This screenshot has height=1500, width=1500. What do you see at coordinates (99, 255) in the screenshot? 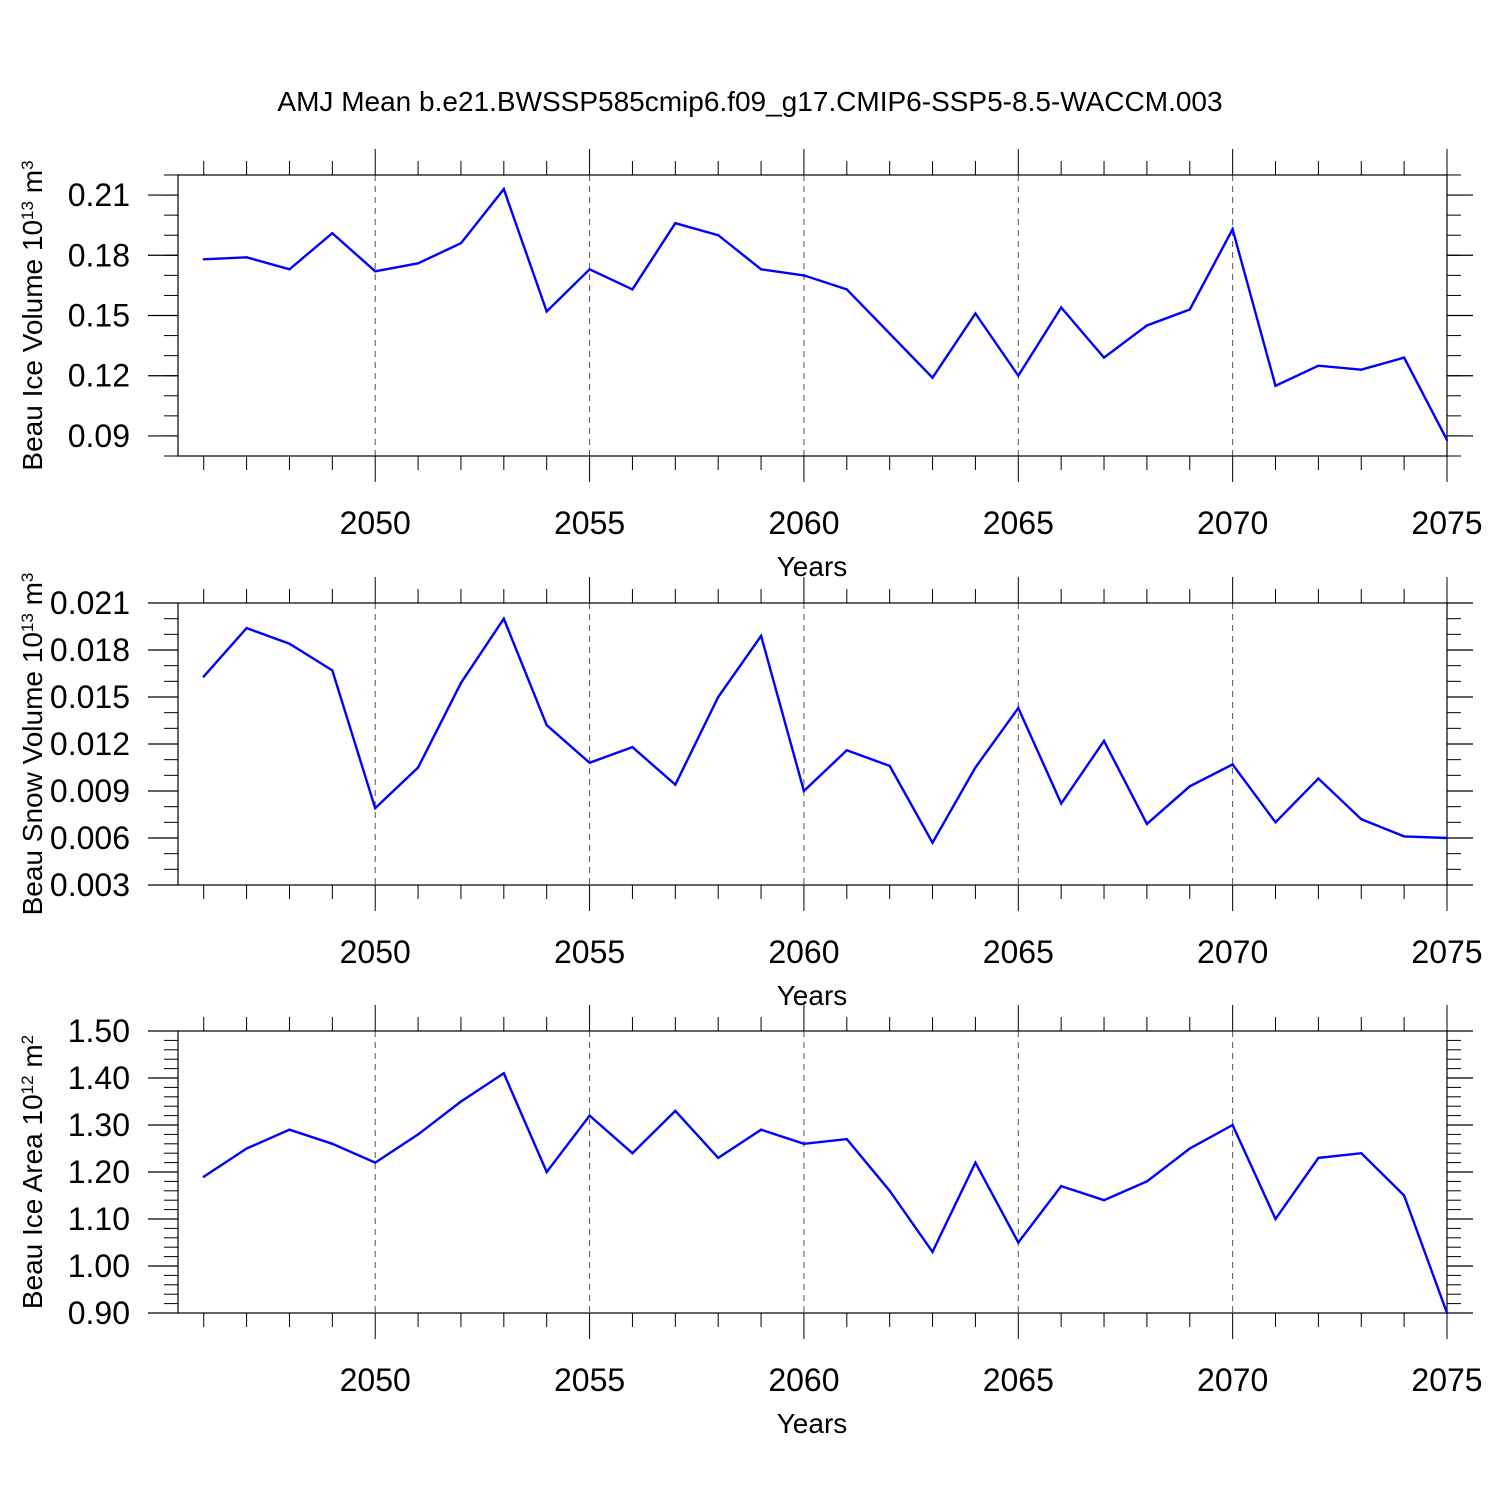
I see `y-tick-label: 0.18` at bounding box center [99, 255].